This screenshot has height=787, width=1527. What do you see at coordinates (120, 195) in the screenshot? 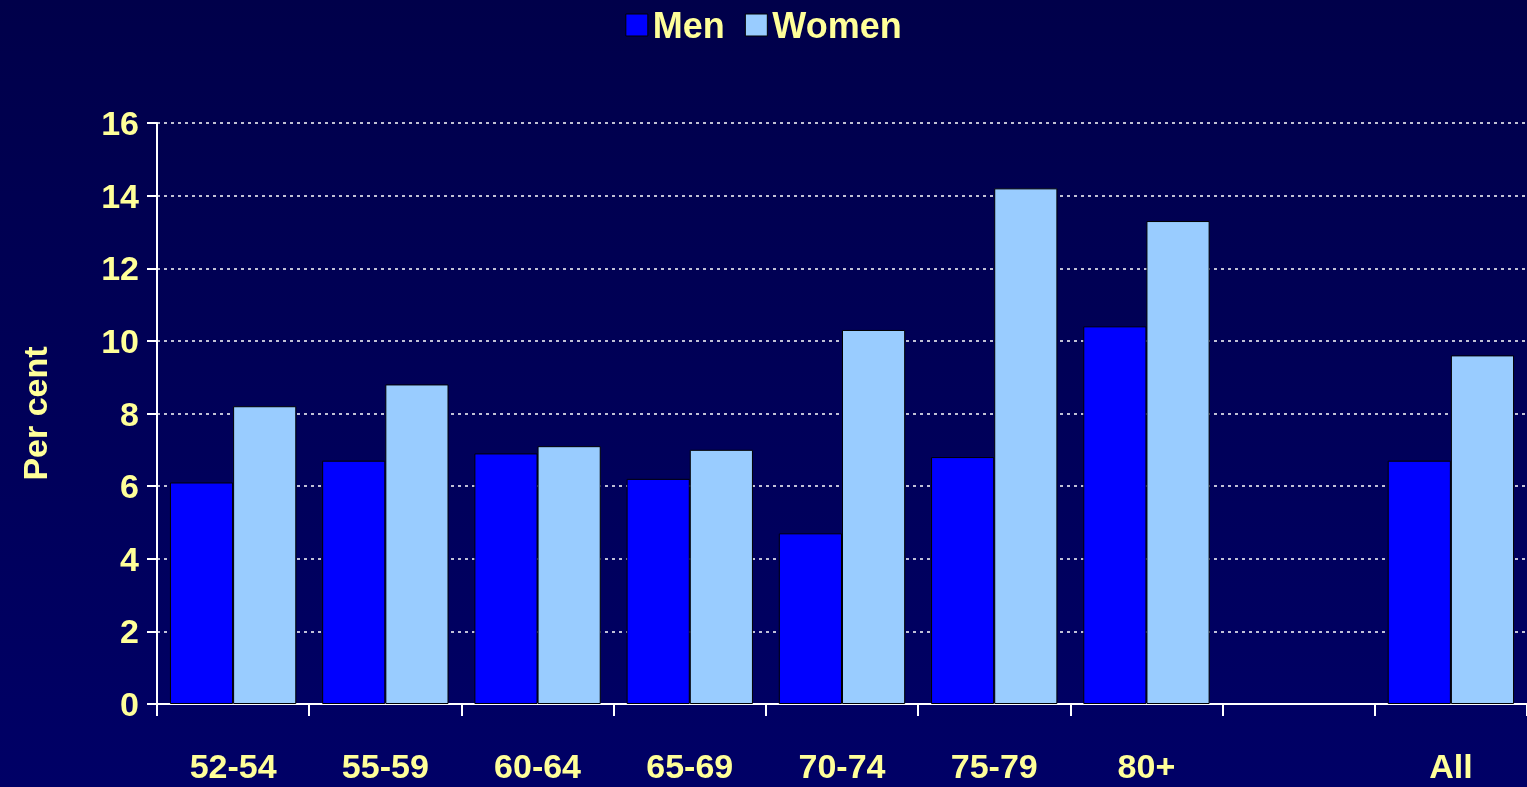
I see `y-tick-label: 14` at bounding box center [120, 195].